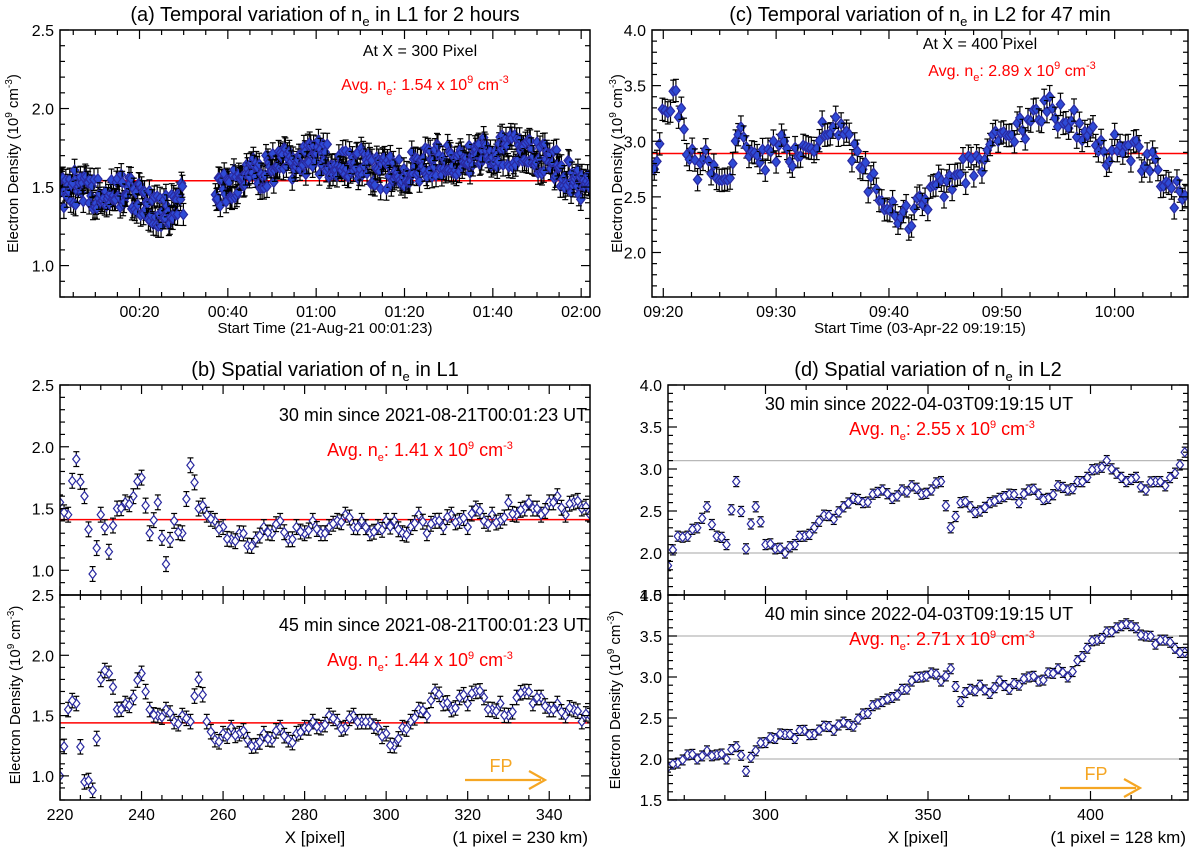 This screenshot has height=855, width=1200. What do you see at coordinates (223, 815) in the screenshot?
I see `x-tick-label: 260` at bounding box center [223, 815].